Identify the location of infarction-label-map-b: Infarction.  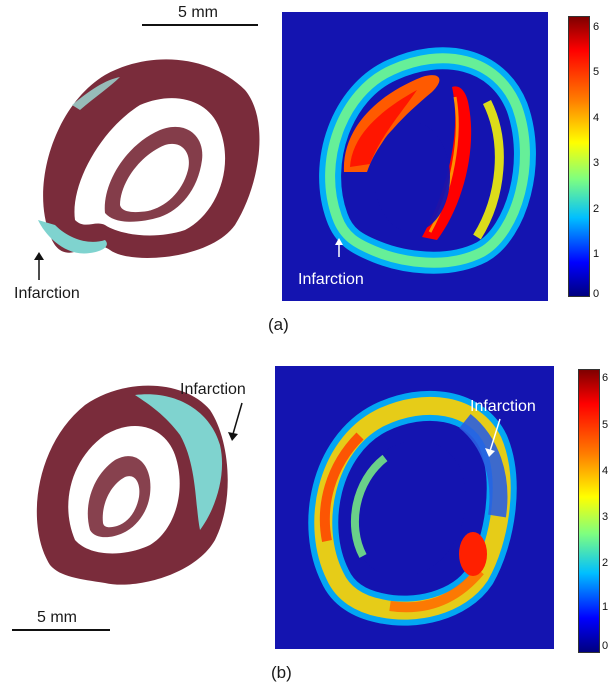
(503, 406).